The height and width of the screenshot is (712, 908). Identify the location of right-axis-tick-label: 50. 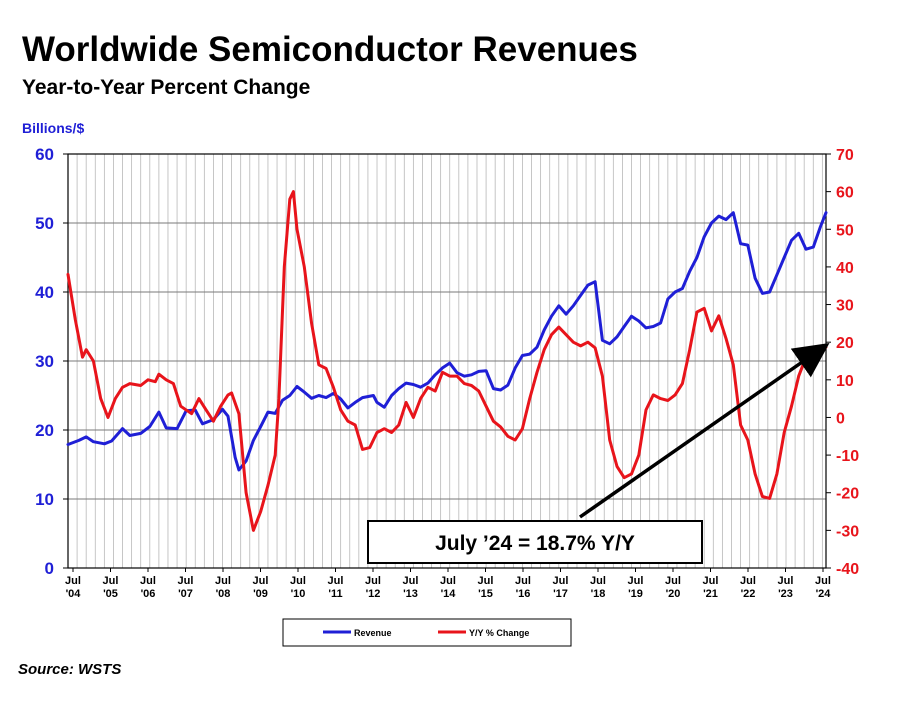
(845, 230).